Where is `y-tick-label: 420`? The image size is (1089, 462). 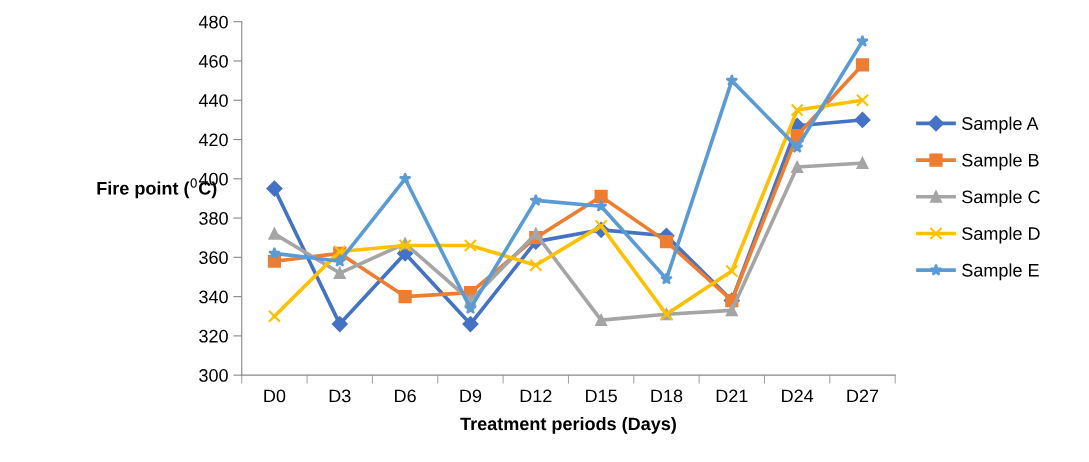
y-tick-label: 420 is located at coordinates (213, 140).